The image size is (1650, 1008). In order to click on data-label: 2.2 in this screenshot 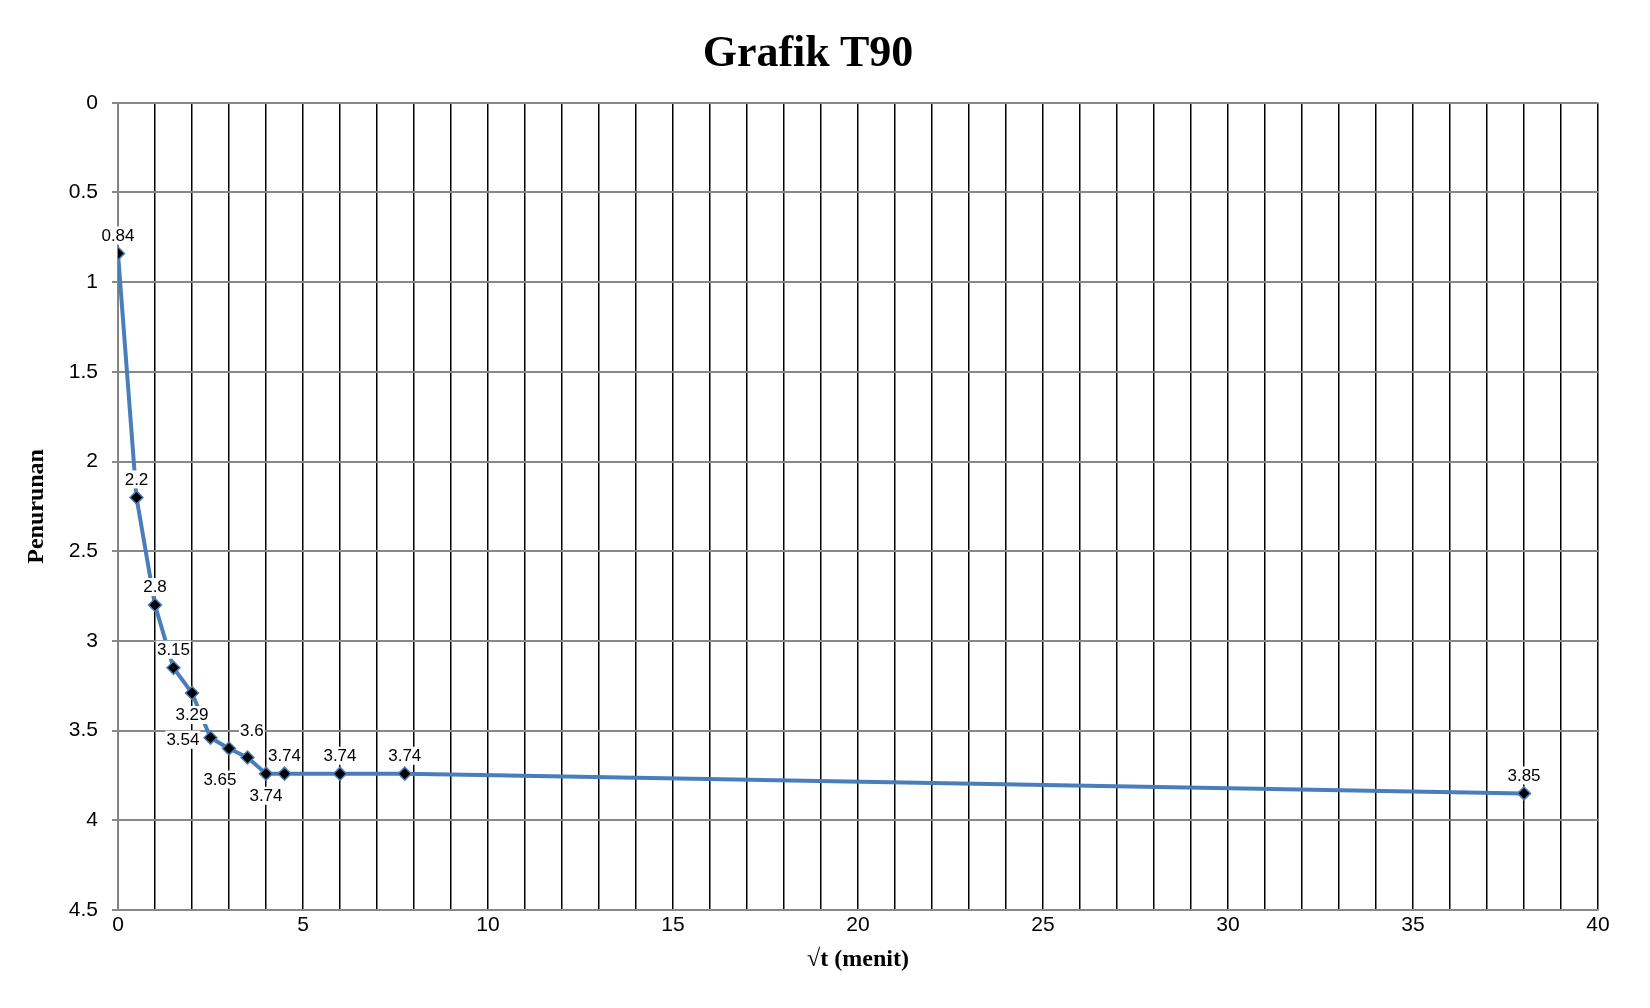, I will do `click(136, 479)`.